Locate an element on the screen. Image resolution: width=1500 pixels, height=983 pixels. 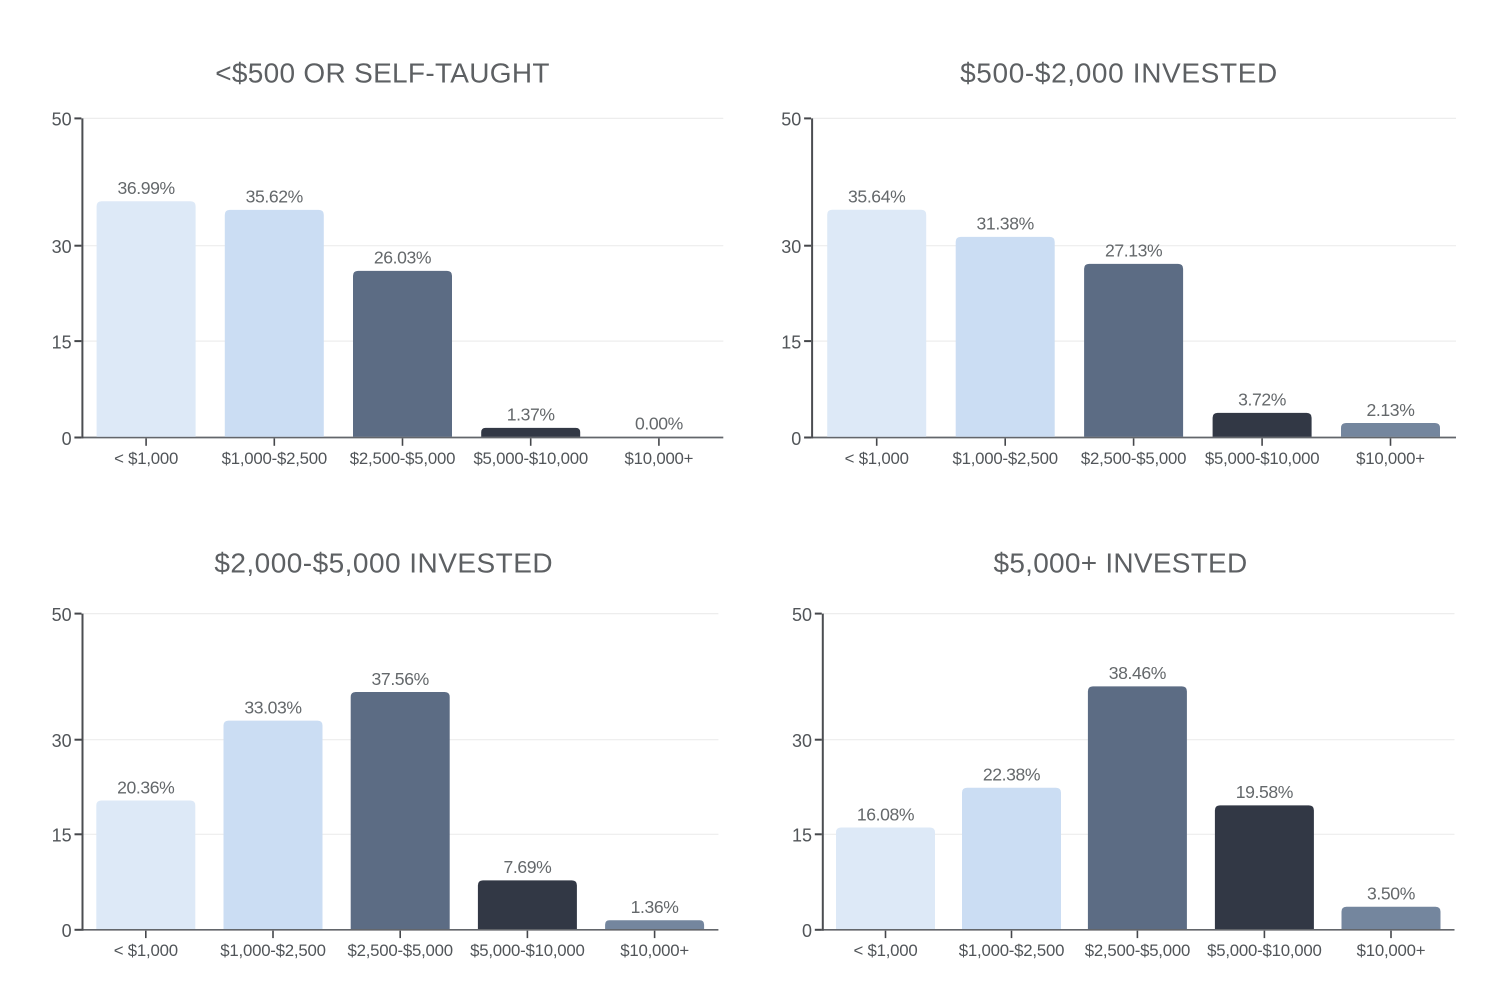
svg-text: 3.72% is located at coordinates (1262, 400).